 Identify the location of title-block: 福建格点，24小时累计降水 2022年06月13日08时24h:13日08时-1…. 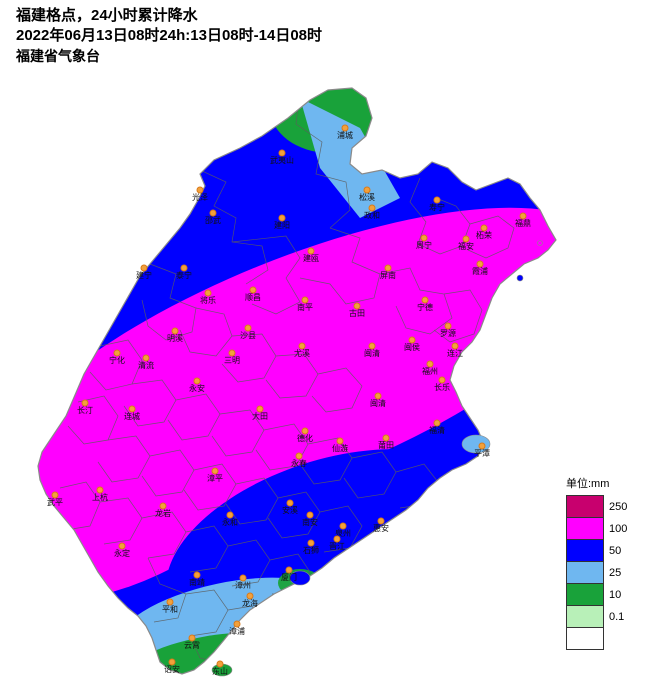
(169, 35).